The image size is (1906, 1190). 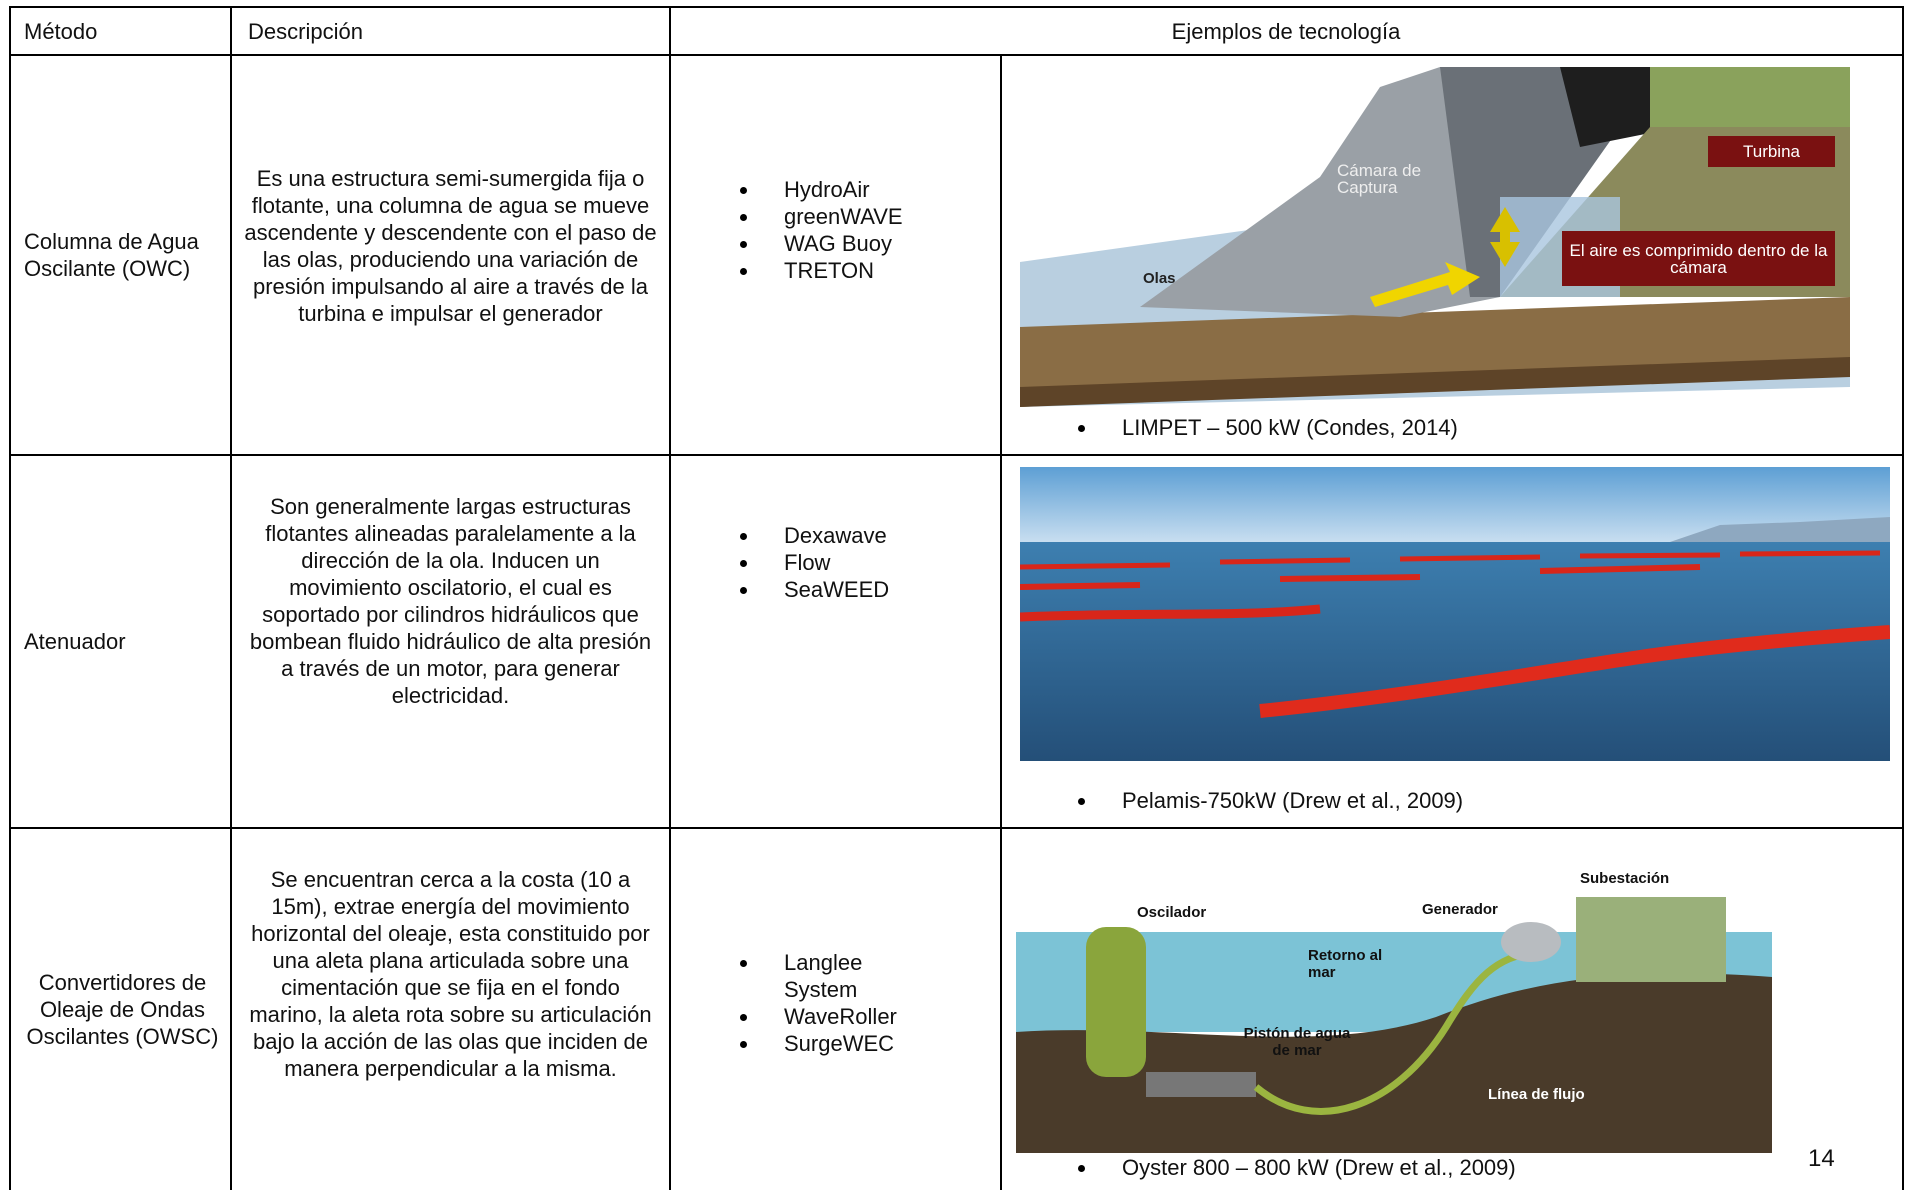 I want to click on technology-list: HydroAir greenWAVE WAG Buoy TRETON, so click(x=816, y=230).